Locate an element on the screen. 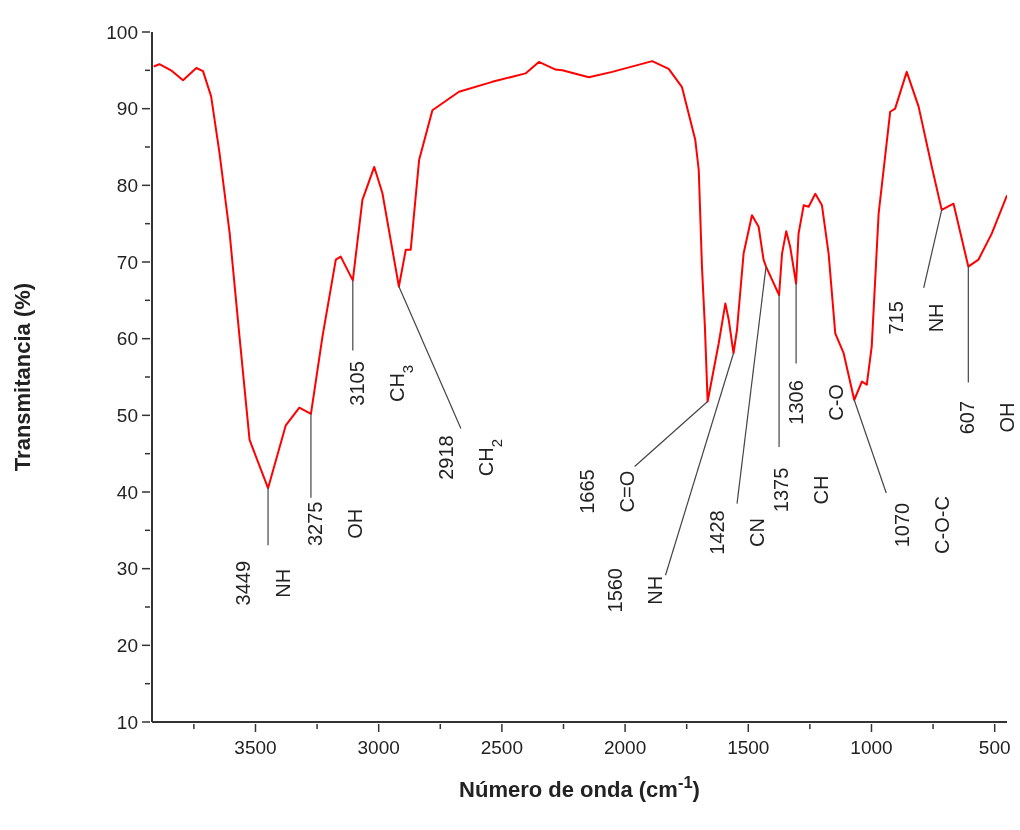 The width and height of the screenshot is (1020, 830). x-tick-label: 3000 is located at coordinates (378, 747).